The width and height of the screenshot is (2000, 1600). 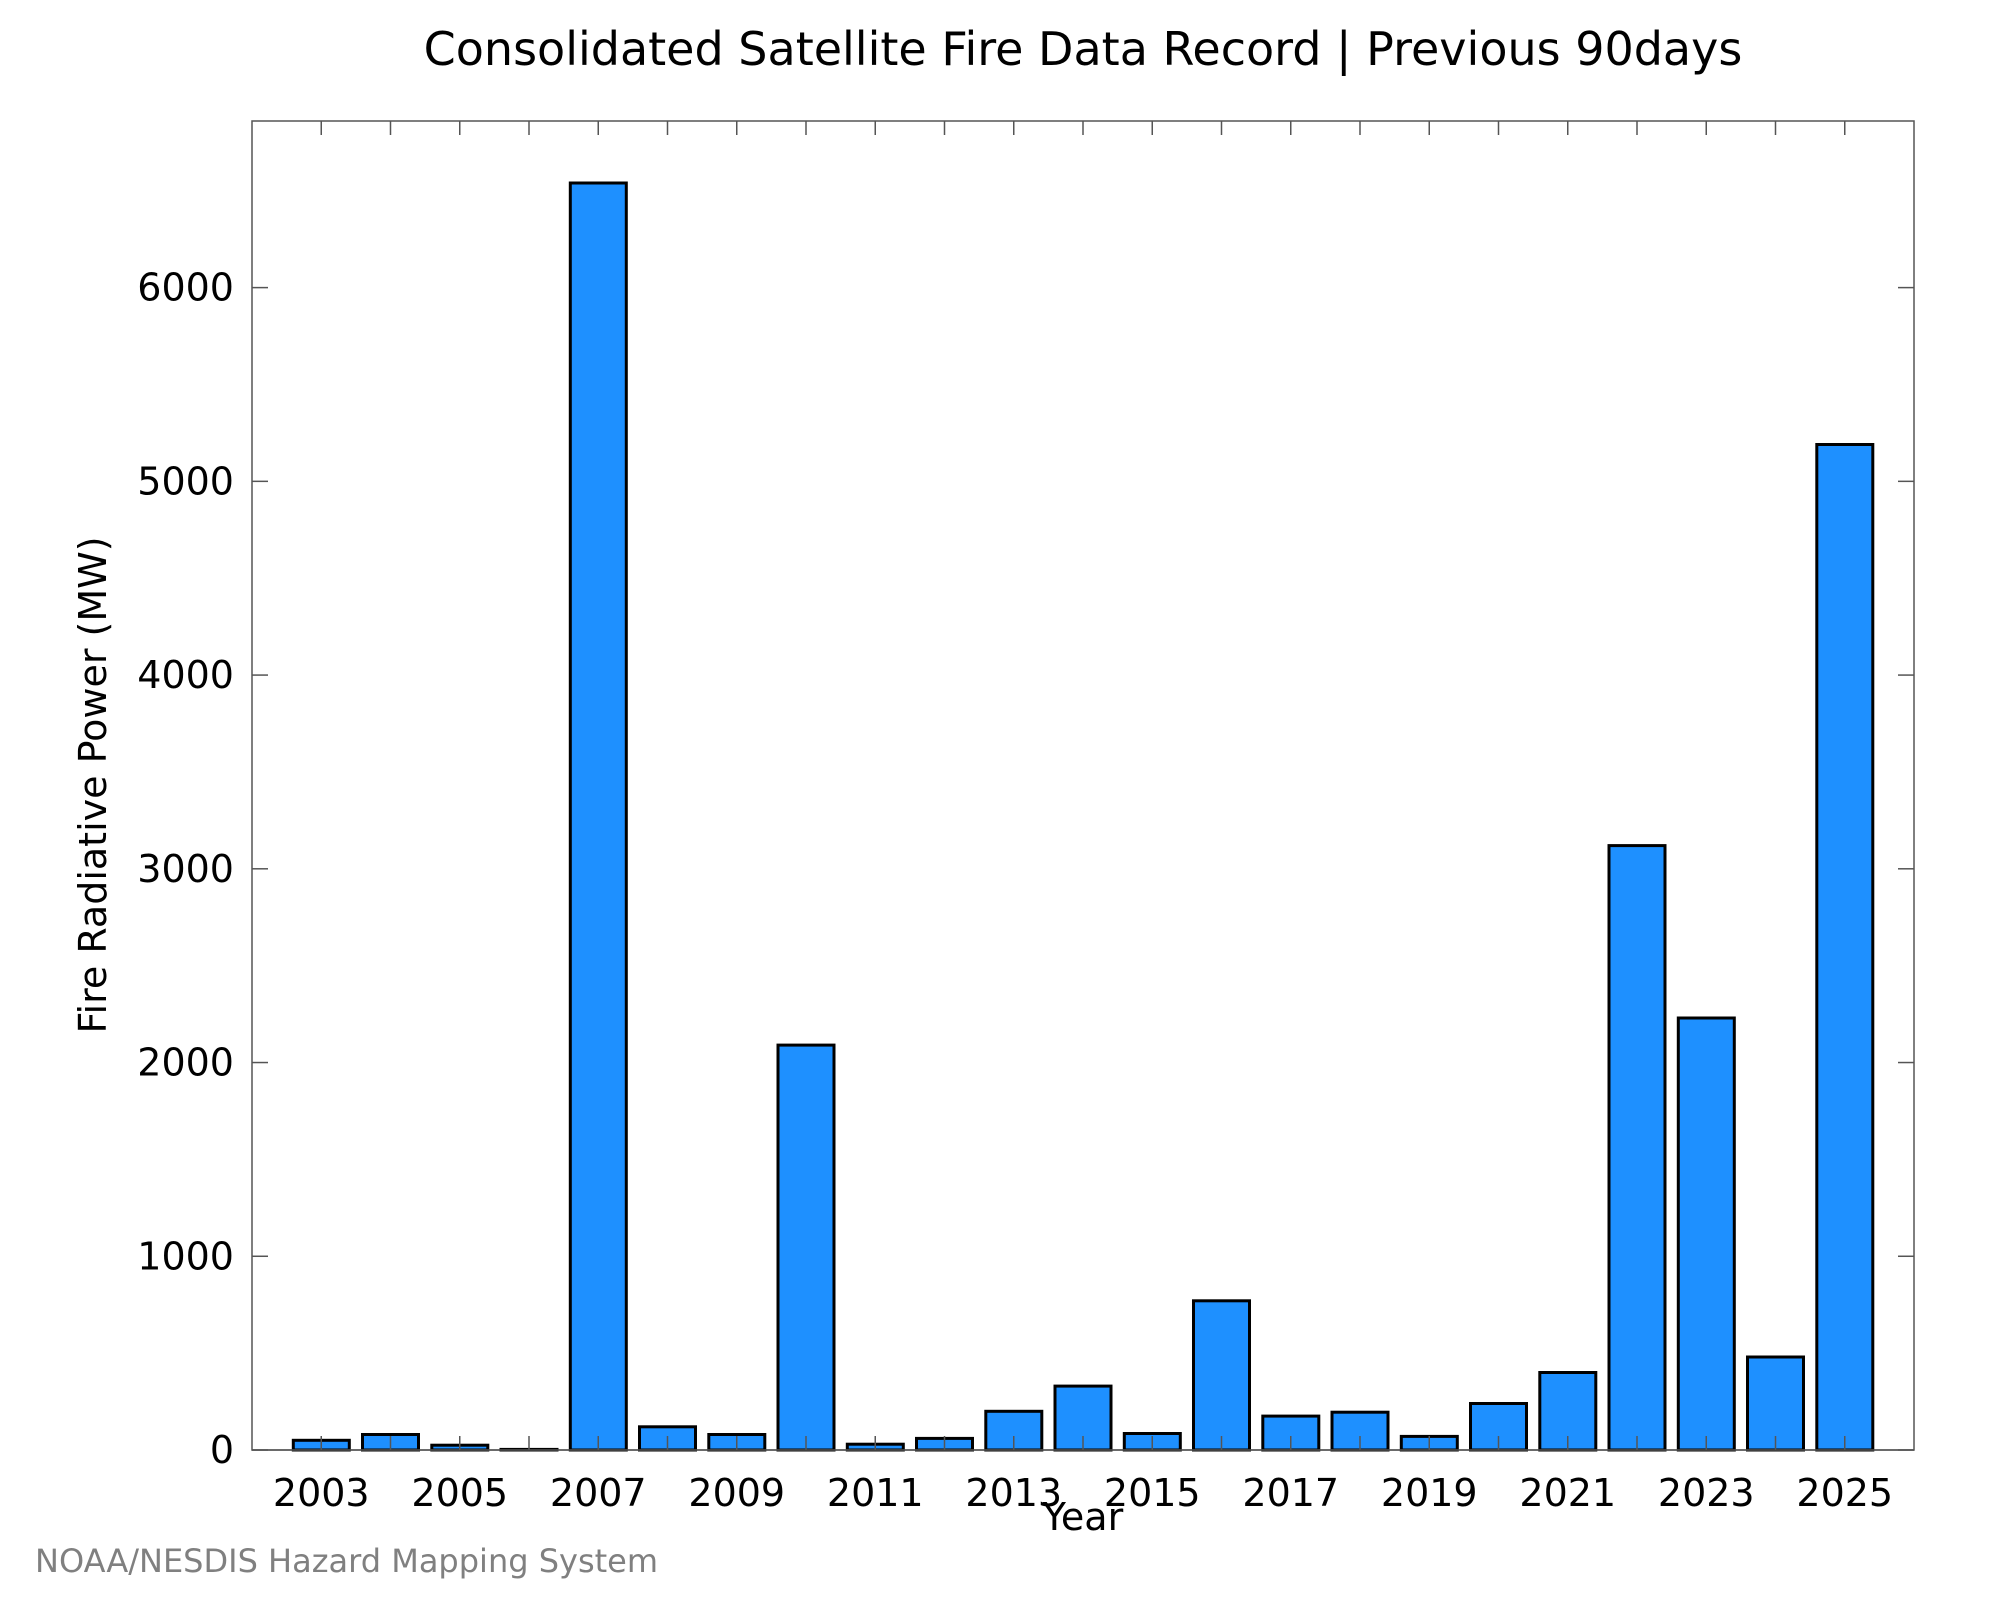 What do you see at coordinates (1013, 1493) in the screenshot?
I see `x-tick-label-2013: 2013` at bounding box center [1013, 1493].